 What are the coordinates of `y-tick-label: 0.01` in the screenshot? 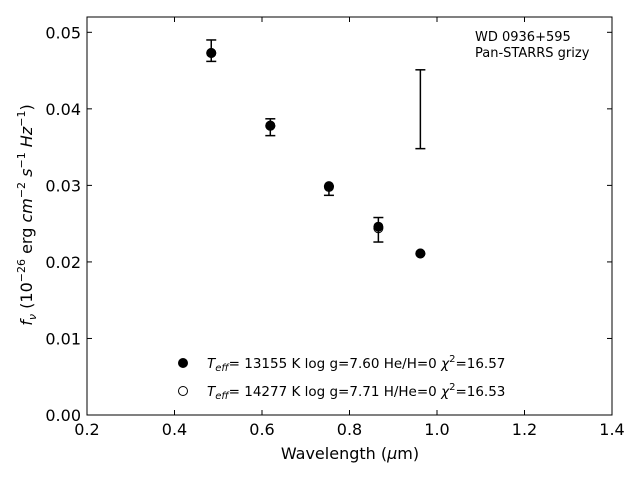 It's located at (63, 338).